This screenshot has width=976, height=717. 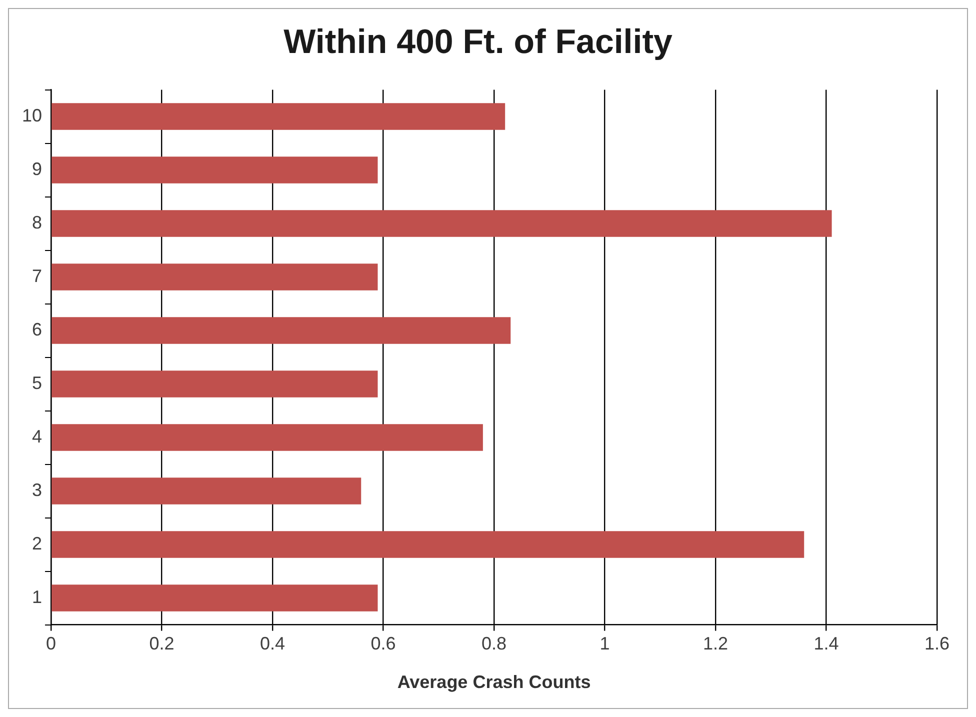 I want to click on chart-title: Within 400 Ft. of Facility, so click(x=478, y=41).